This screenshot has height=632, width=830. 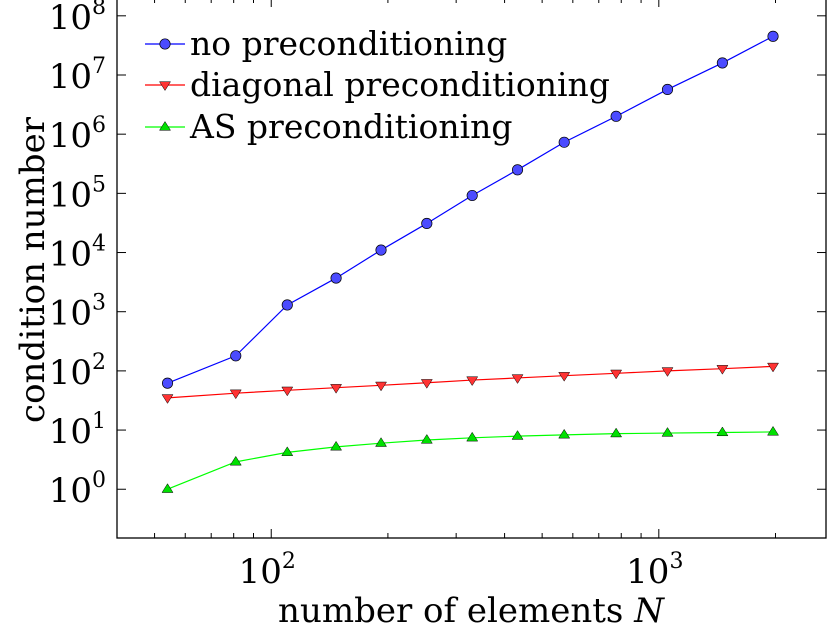 What do you see at coordinates (99, 66) in the screenshot?
I see `y-tick-exp: 7` at bounding box center [99, 66].